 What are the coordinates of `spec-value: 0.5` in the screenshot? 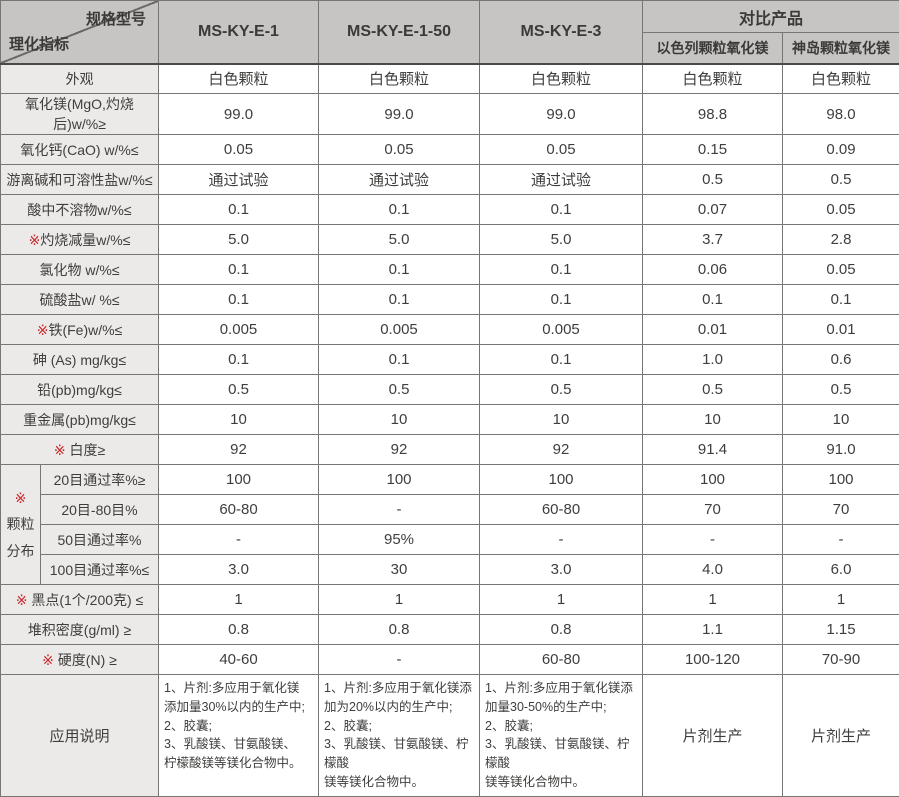 It's located at (841, 390).